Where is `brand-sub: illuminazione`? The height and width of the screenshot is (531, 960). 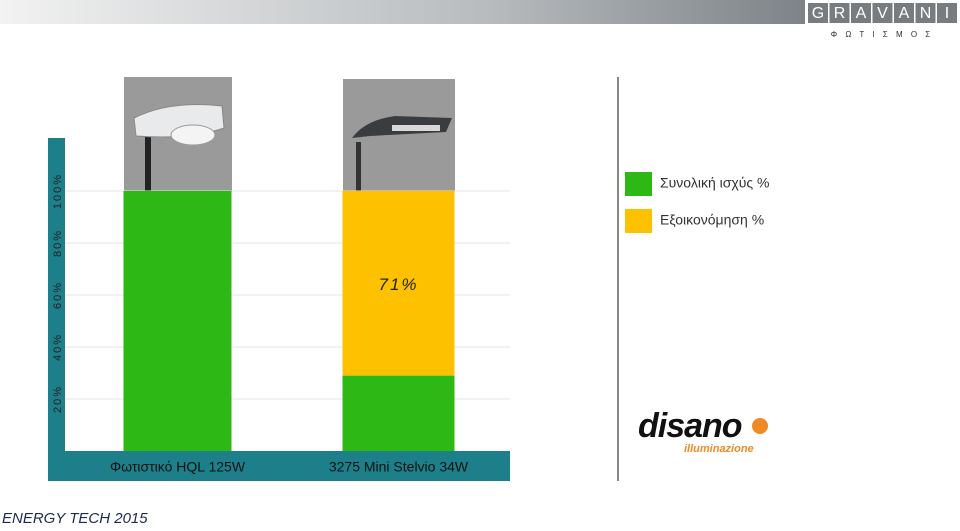
brand-sub: illuminazione is located at coordinates (719, 449).